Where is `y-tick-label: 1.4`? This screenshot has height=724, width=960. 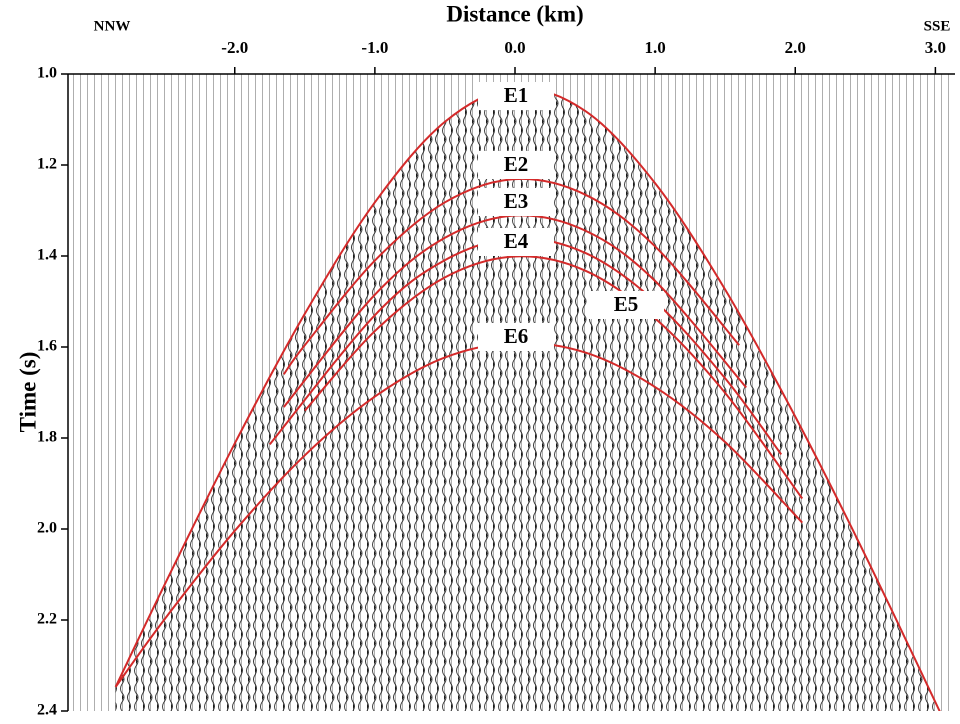 y-tick-label: 1.4 is located at coordinates (47, 255).